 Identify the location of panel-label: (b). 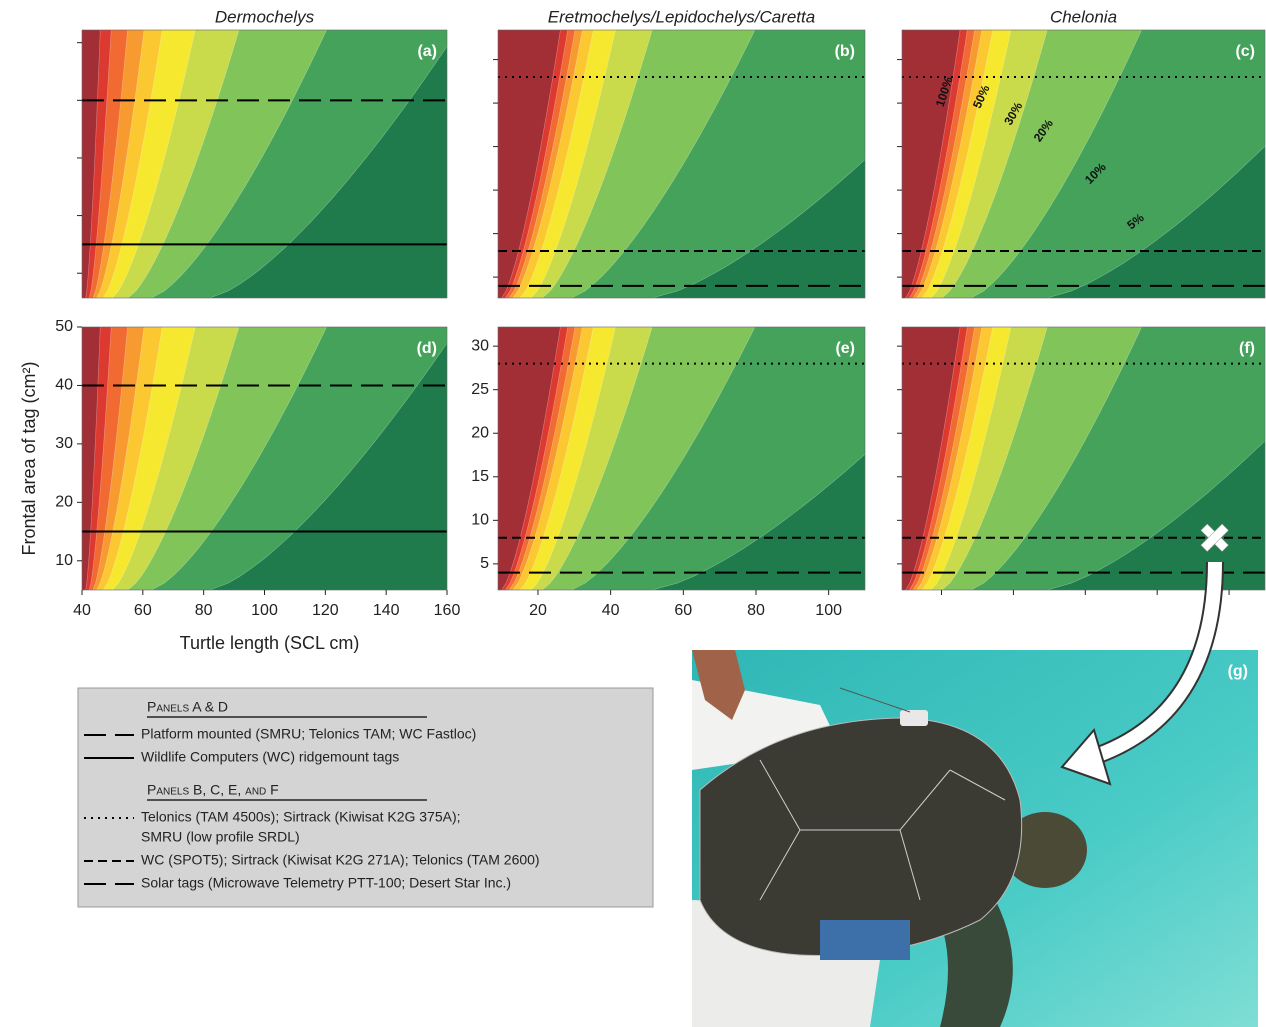
(845, 51).